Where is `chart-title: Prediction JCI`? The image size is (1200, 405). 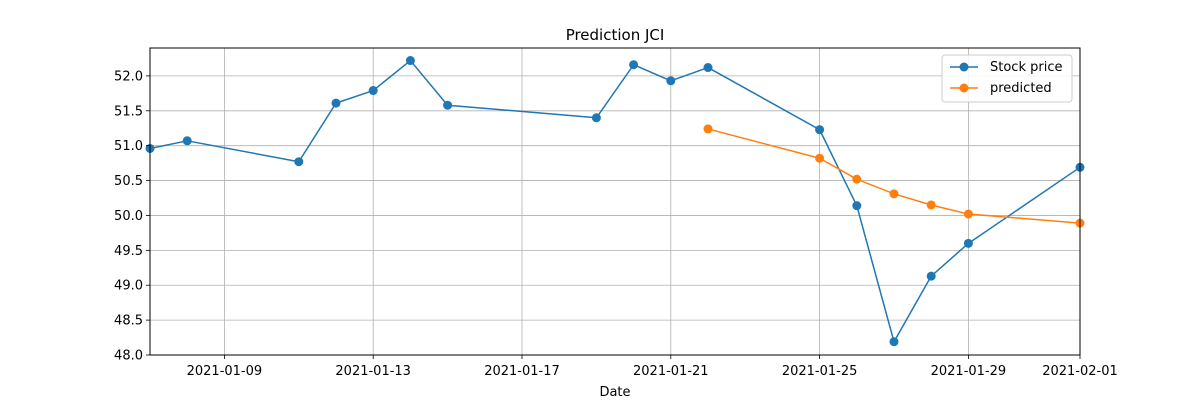
chart-title: Prediction JCI is located at coordinates (615, 35).